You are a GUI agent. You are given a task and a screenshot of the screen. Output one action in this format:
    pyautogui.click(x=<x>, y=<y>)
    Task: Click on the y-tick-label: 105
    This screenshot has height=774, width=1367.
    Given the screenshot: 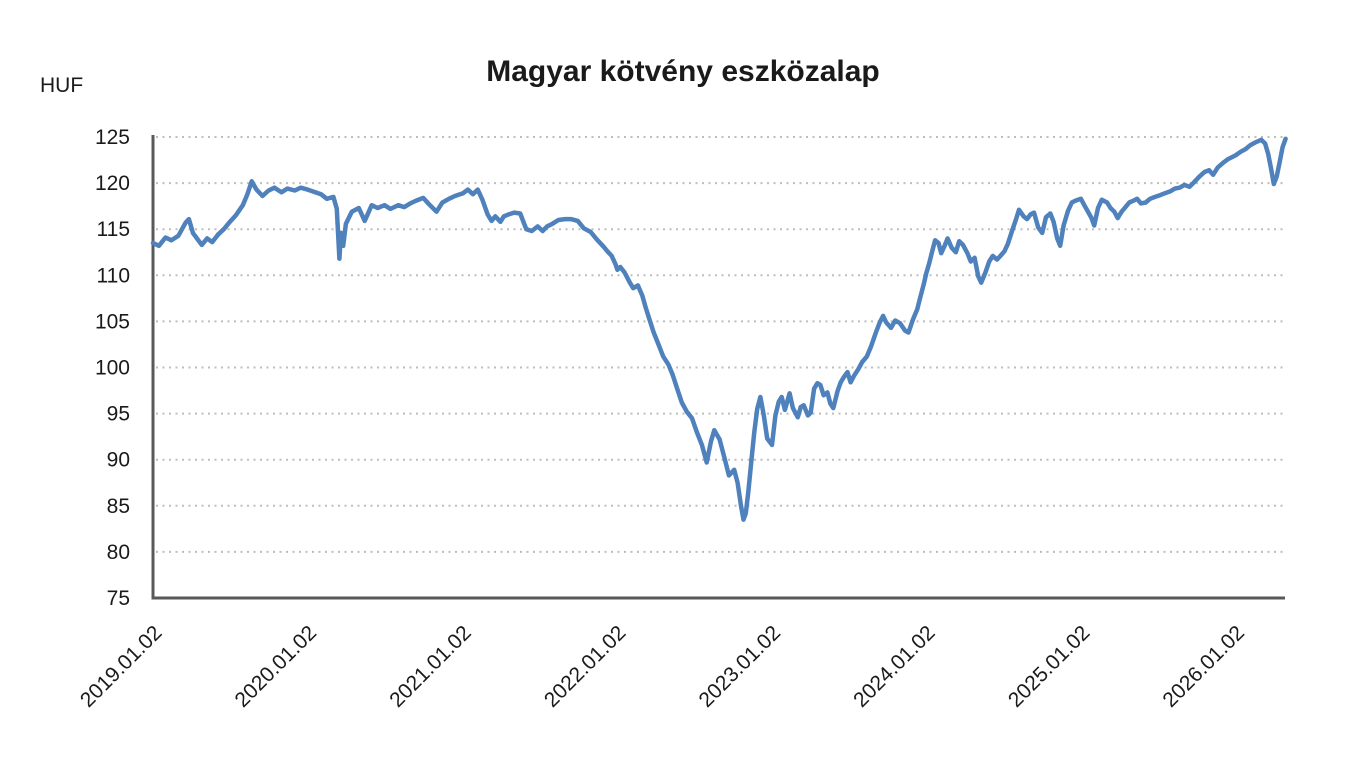 What is the action you would take?
    pyautogui.click(x=112, y=321)
    